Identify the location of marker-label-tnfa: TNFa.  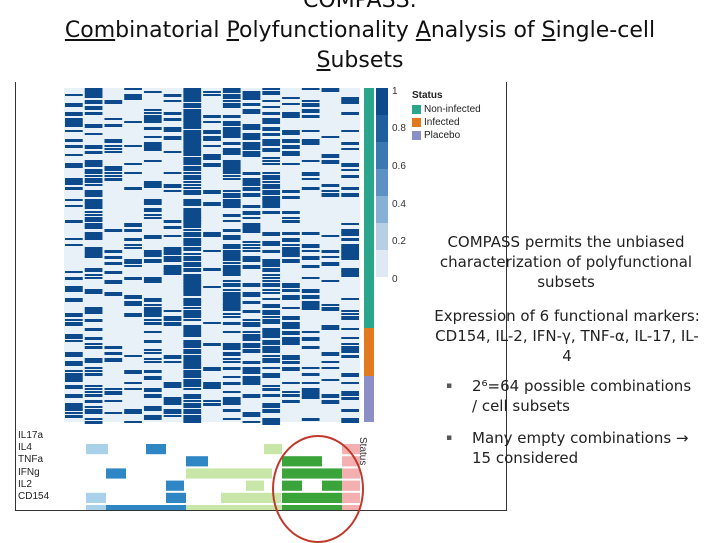
(30, 460).